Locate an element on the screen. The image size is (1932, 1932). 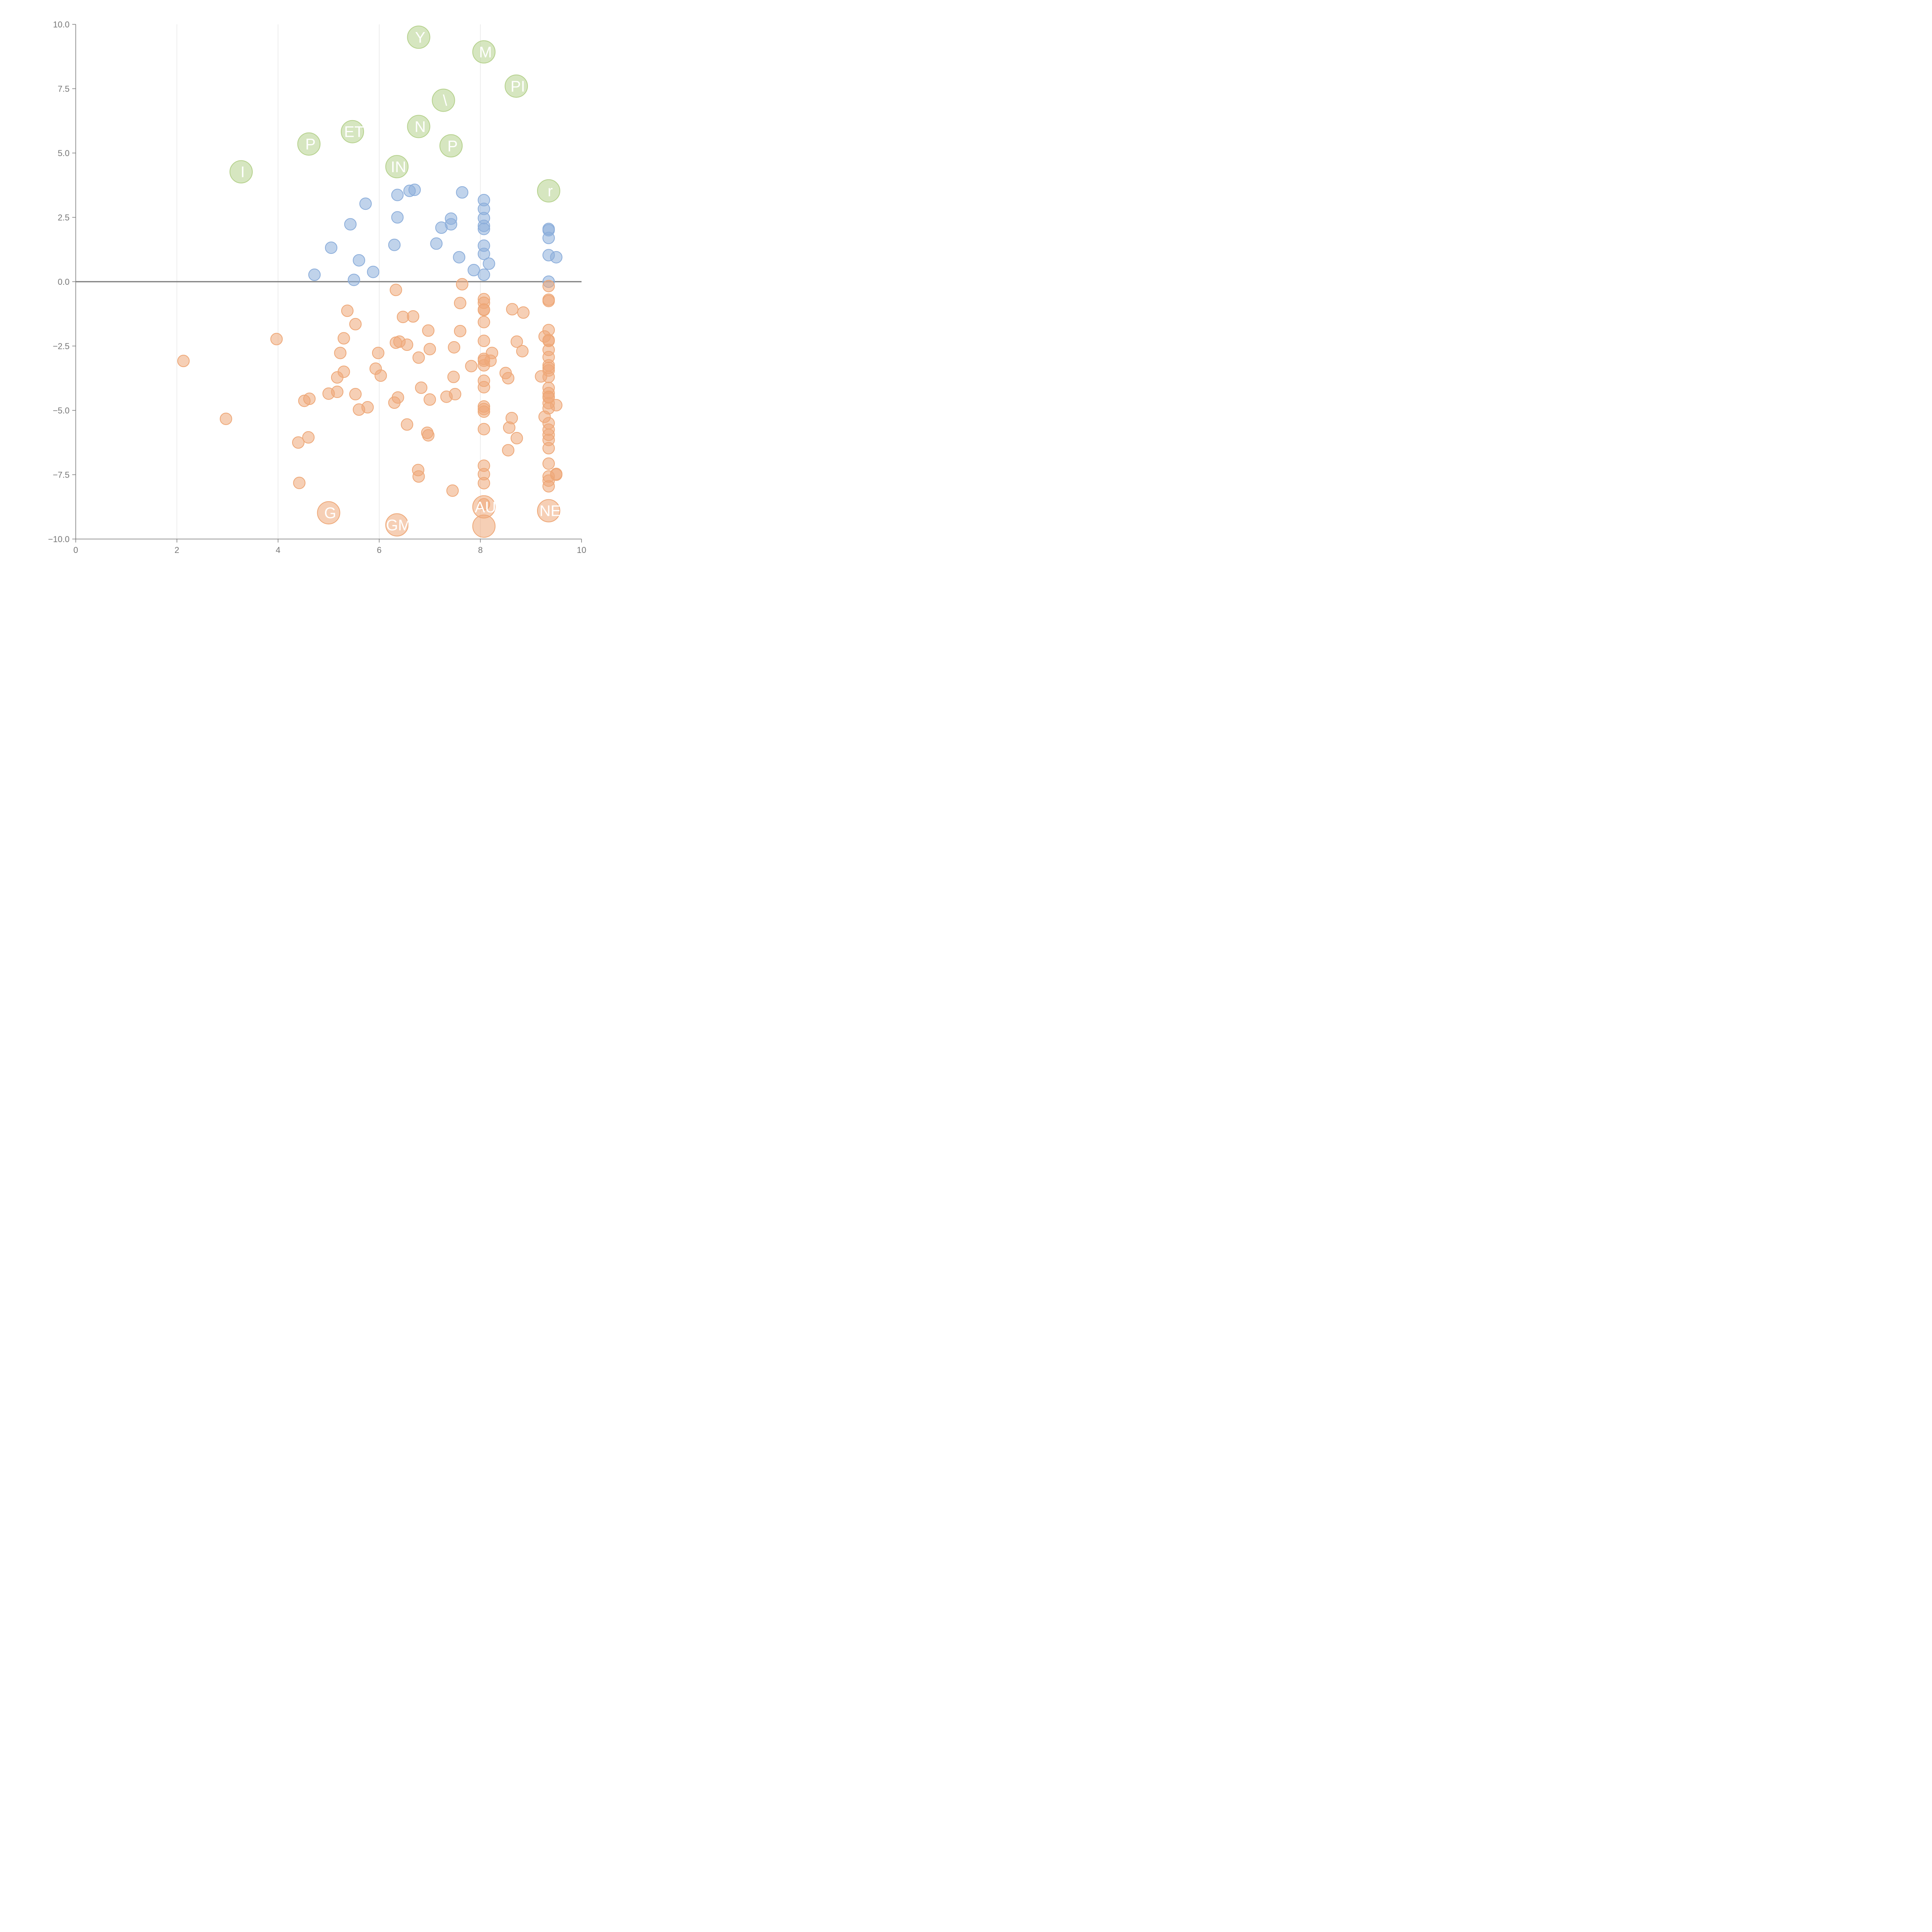
y-tick-label: 0.0 is located at coordinates (64, 282).